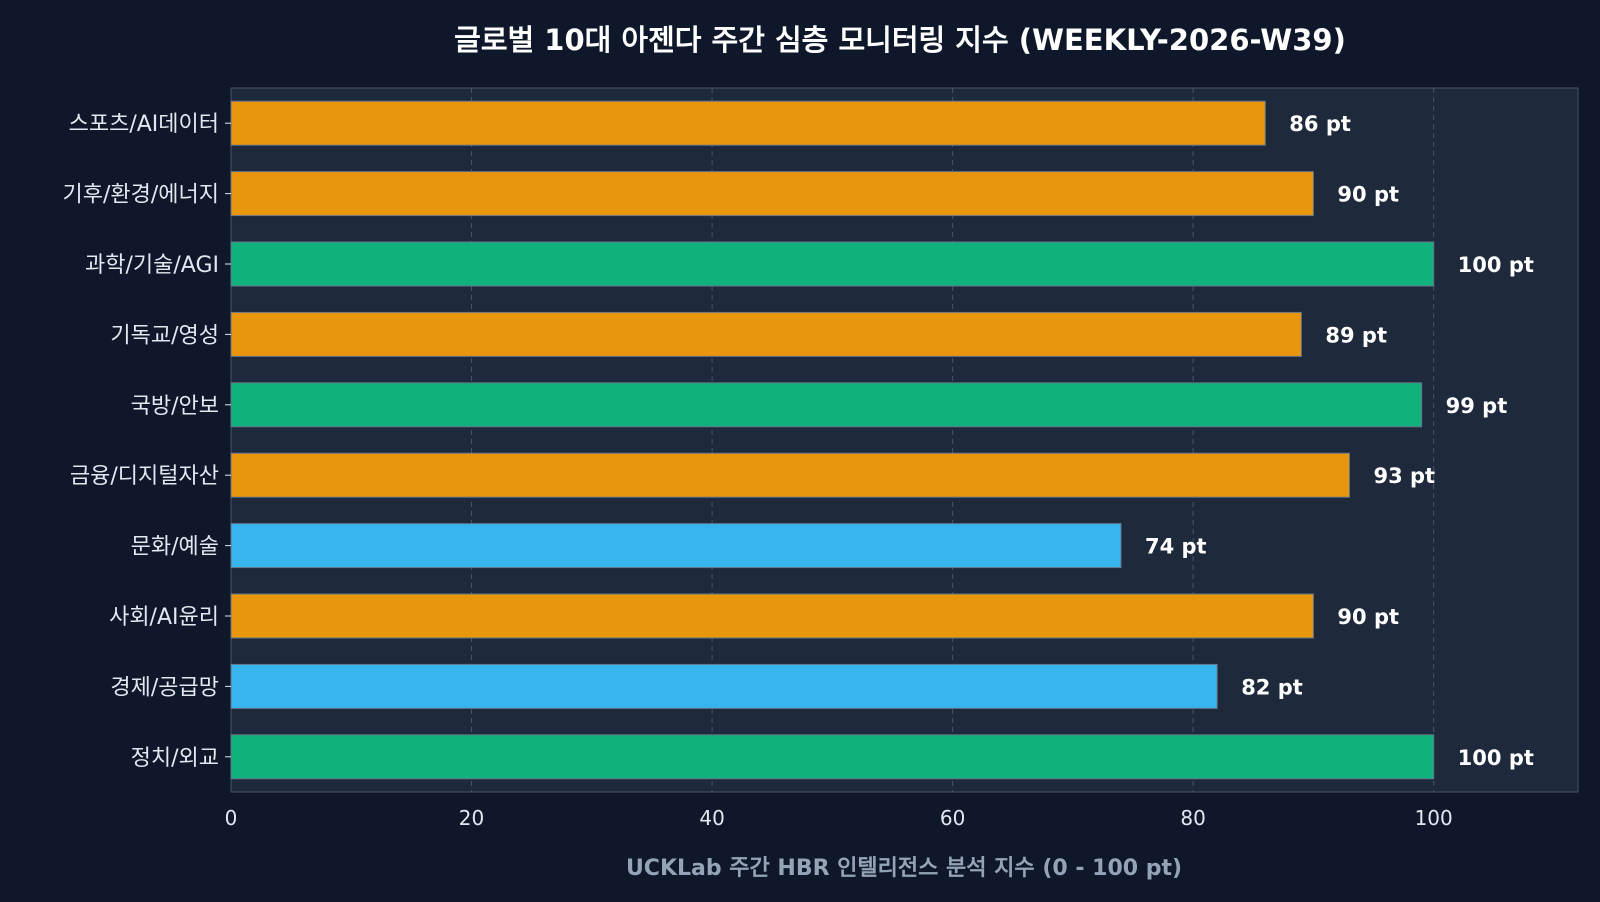 This screenshot has height=902, width=1600. Describe the element at coordinates (1477, 406) in the screenshot. I see `bar-value-label: 99 pt` at that location.